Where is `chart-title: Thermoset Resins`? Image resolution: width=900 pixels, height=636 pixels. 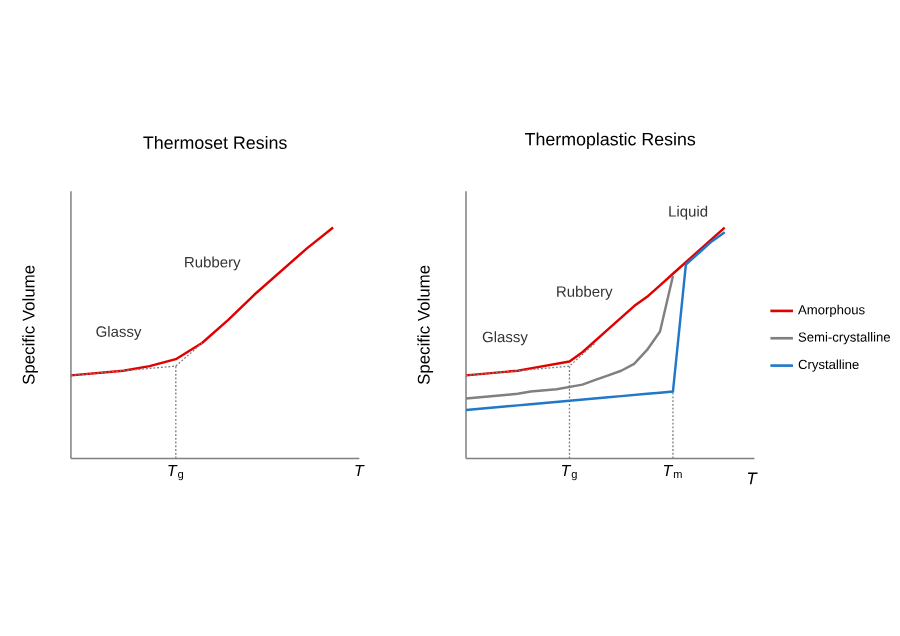
chart-title: Thermoset Resins is located at coordinates (215, 142).